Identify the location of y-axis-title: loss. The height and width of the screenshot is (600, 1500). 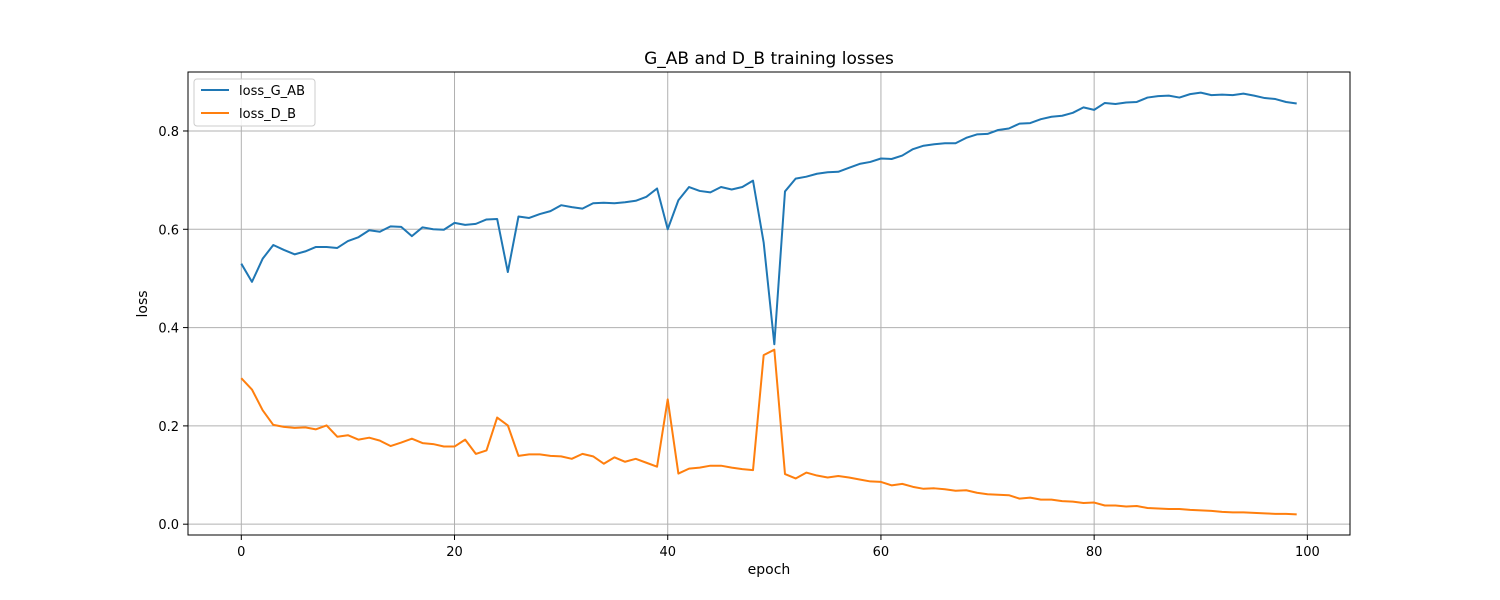
(143, 303).